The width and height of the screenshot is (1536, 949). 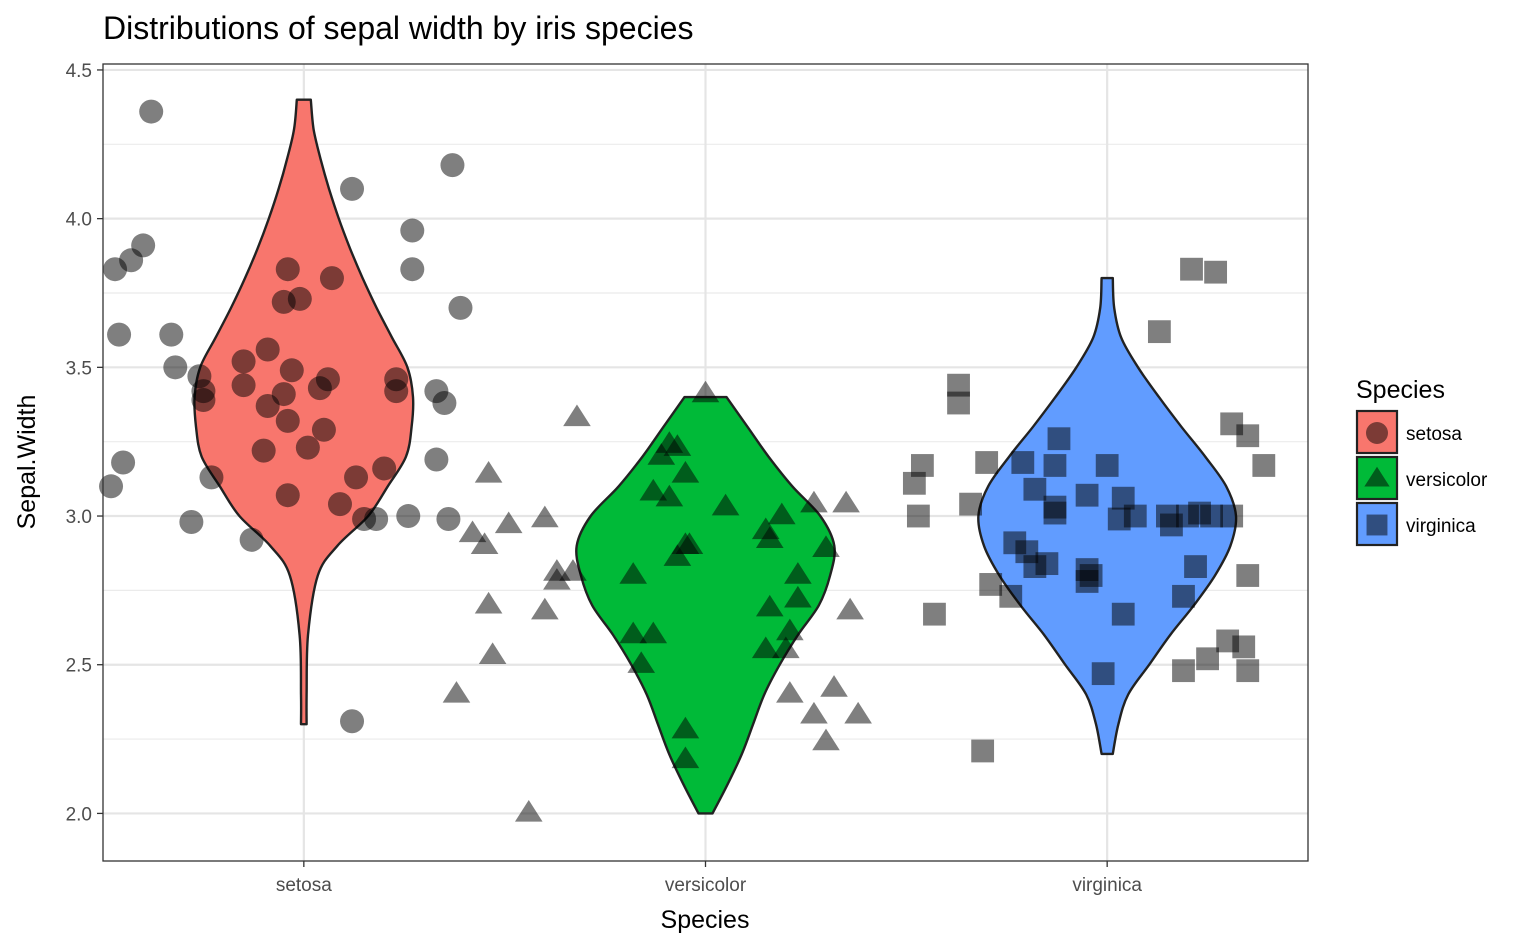 What do you see at coordinates (1377, 525) in the screenshot?
I see `legend-symbol-virginica` at bounding box center [1377, 525].